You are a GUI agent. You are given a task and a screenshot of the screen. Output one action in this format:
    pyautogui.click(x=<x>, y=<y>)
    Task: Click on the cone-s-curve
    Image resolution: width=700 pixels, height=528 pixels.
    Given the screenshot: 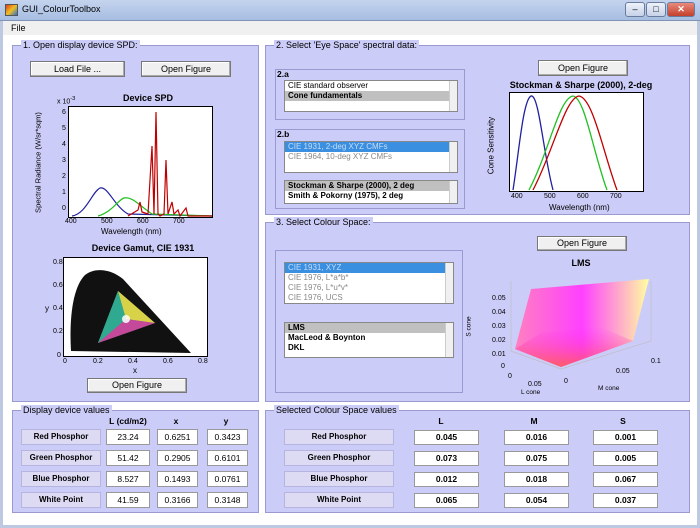 What is the action you would take?
    pyautogui.click(x=533, y=143)
    